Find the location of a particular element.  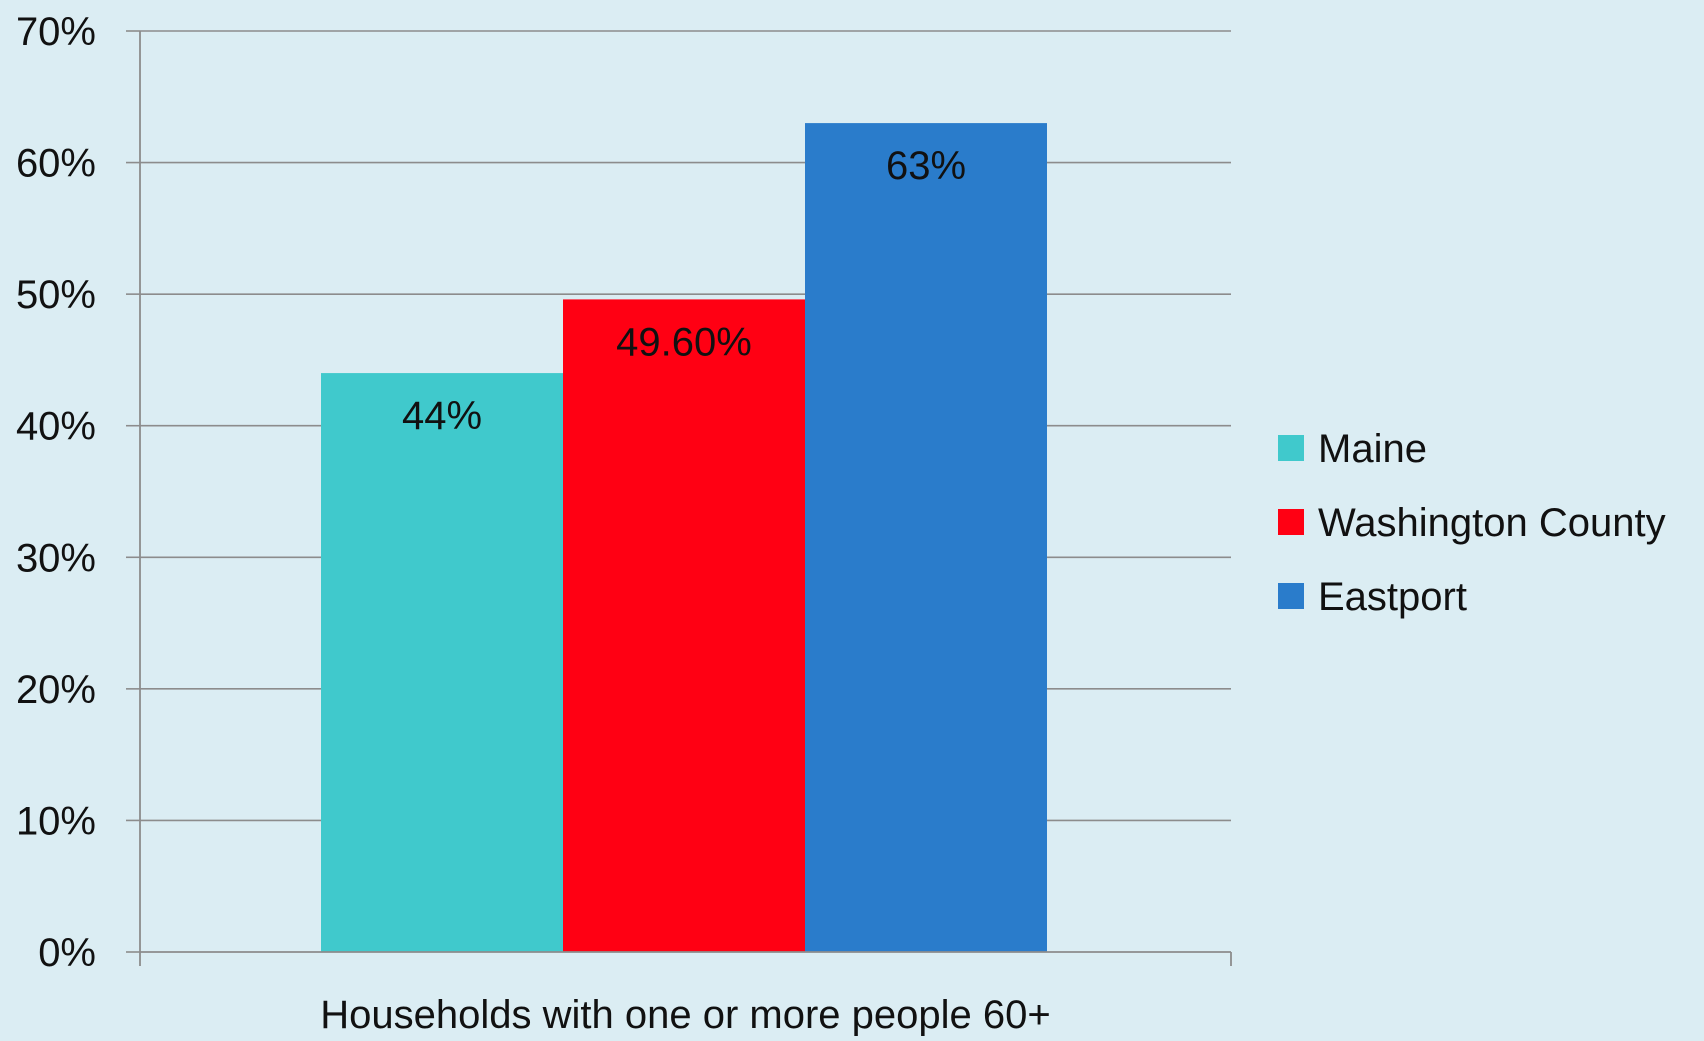

legend-label: Maine is located at coordinates (1372, 449).